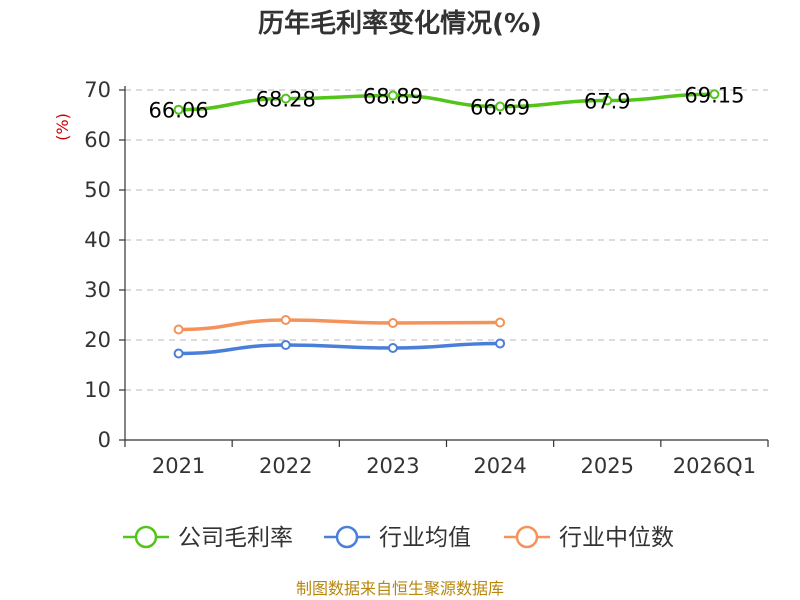 The height and width of the screenshot is (600, 800). Describe the element at coordinates (400, 23) in the screenshot. I see `chart-title: 历年毛利率变化情况(%)` at that location.